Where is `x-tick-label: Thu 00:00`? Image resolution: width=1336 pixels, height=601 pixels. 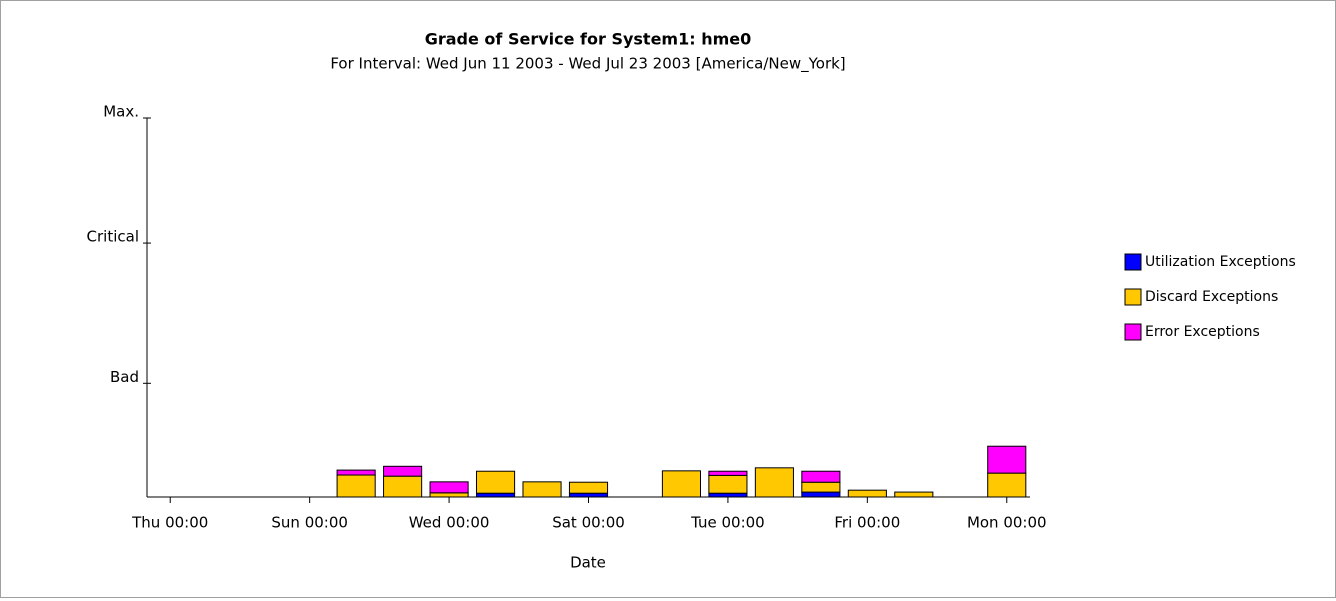
x-tick-label: Thu 00:00 is located at coordinates (169, 523).